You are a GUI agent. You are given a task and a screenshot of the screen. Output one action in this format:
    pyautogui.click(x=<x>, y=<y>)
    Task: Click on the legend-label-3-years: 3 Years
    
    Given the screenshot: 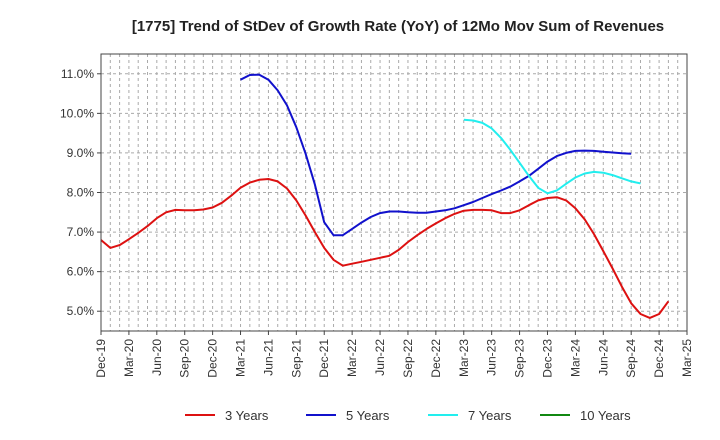 What is the action you would take?
    pyautogui.click(x=247, y=415)
    